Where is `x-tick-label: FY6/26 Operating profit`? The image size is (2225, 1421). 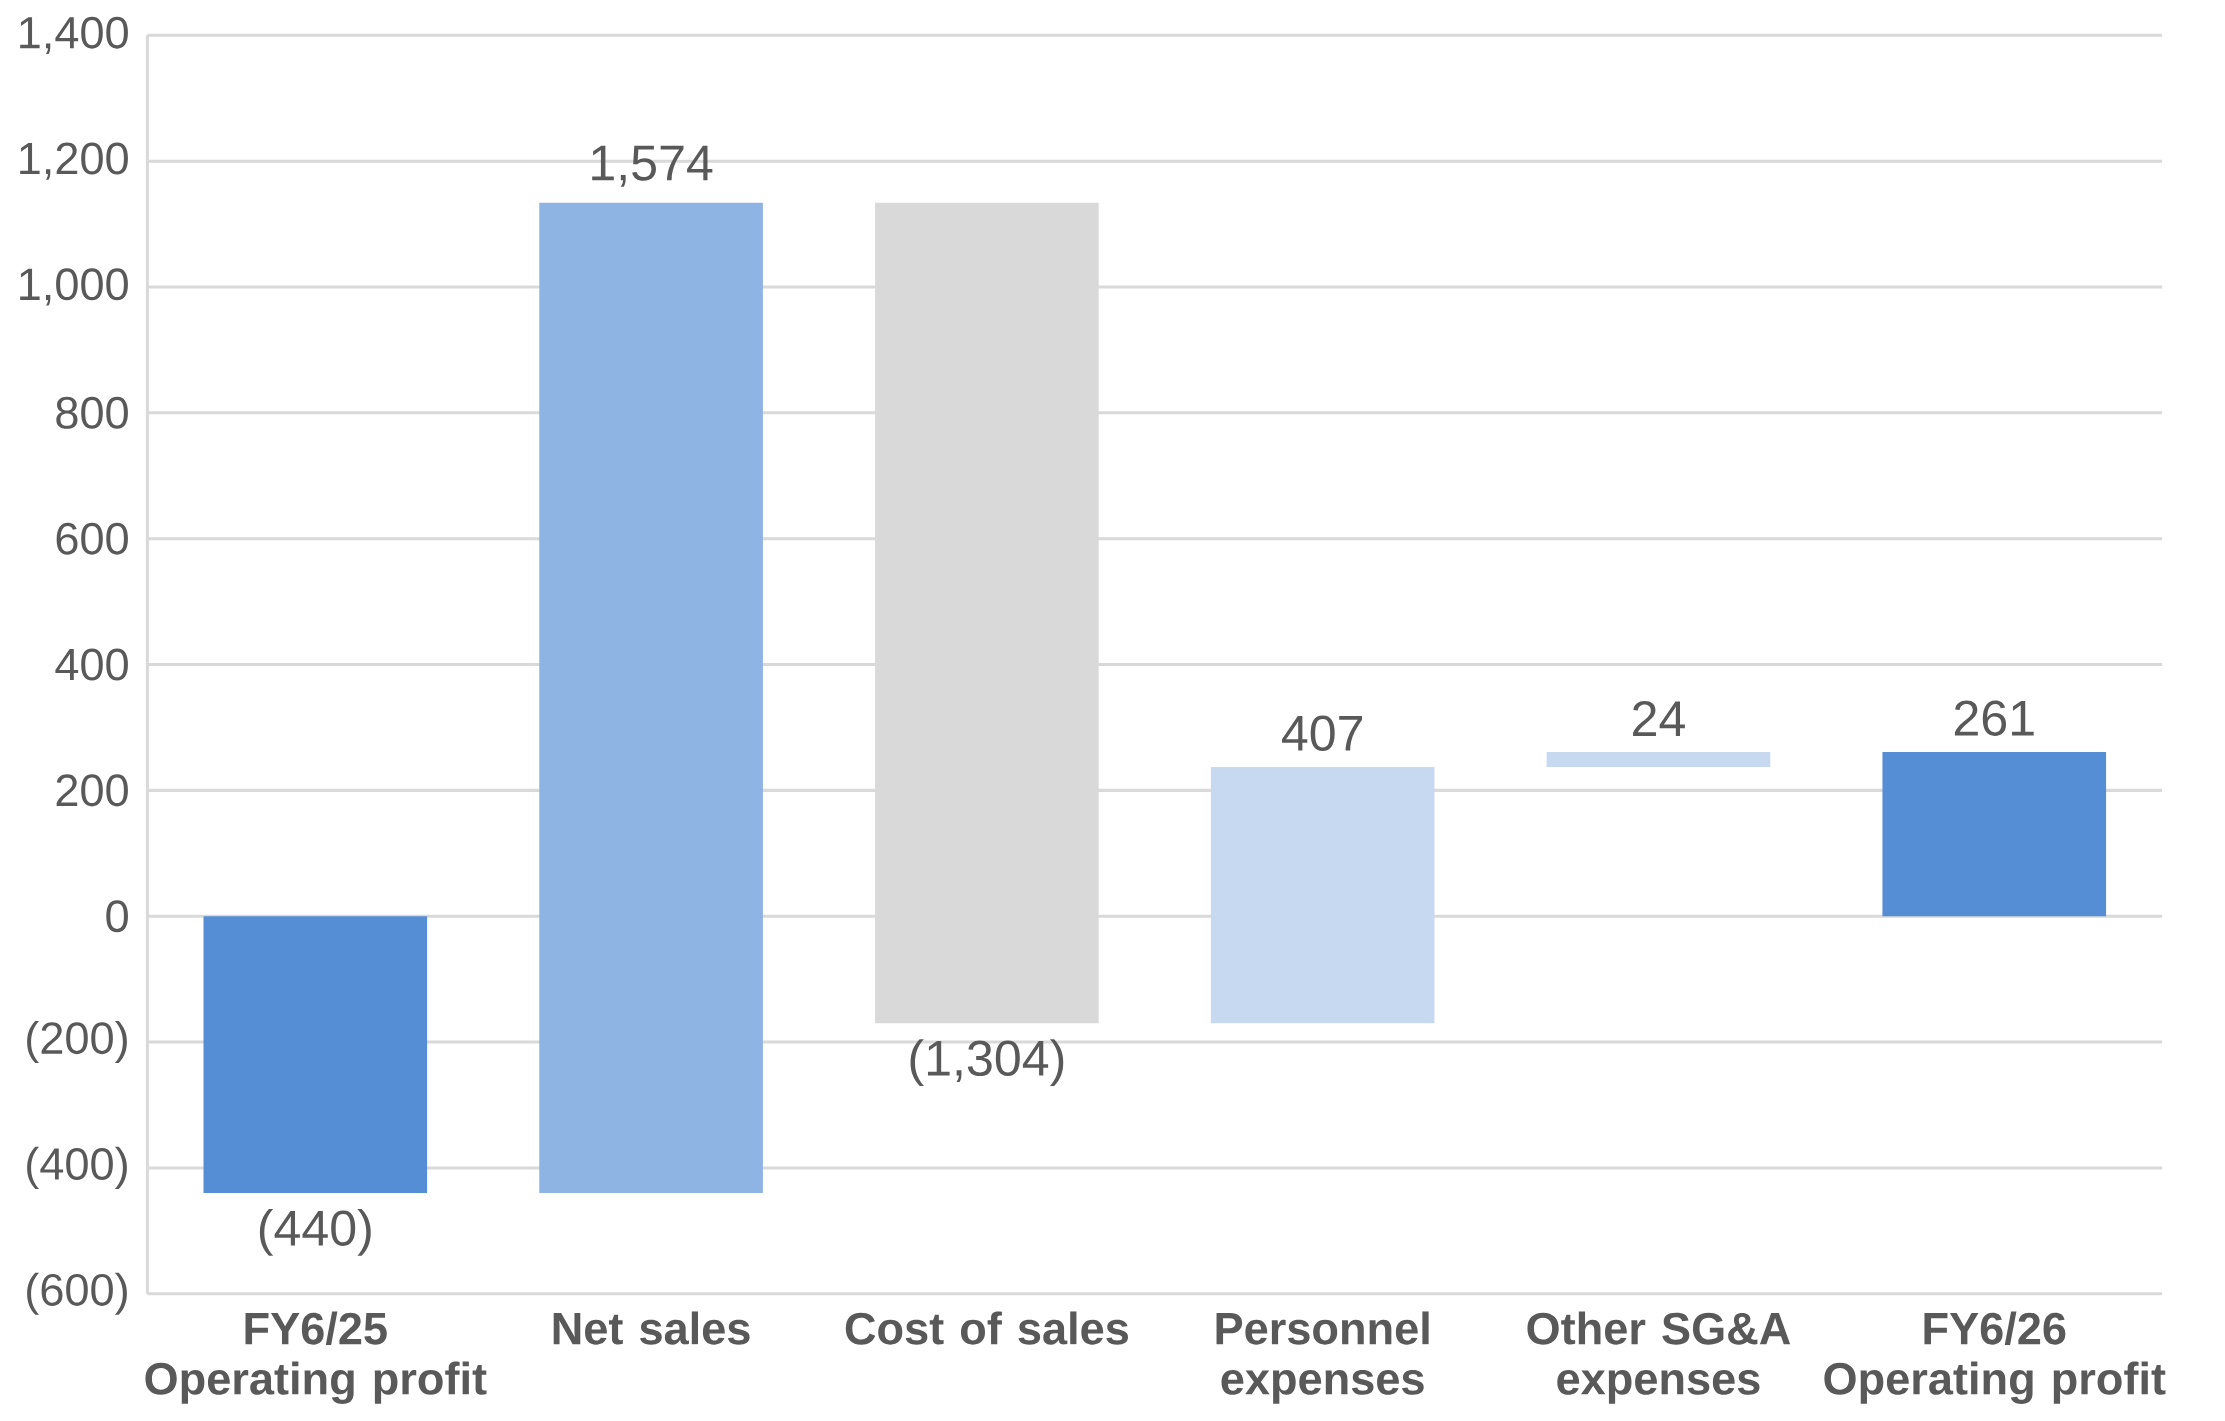 x-tick-label: FY6/26 Operating profit is located at coordinates (1995, 1358).